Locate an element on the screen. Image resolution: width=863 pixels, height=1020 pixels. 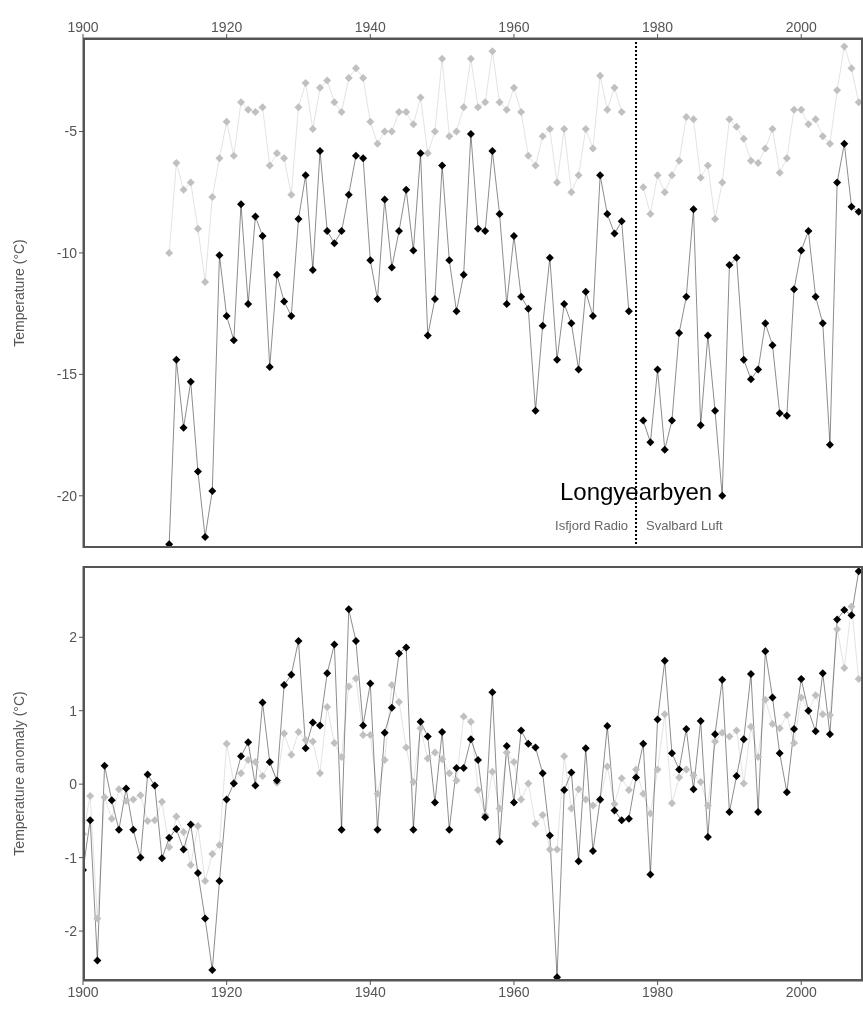
y-tick-label: -20 is located at coordinates (67, 495).